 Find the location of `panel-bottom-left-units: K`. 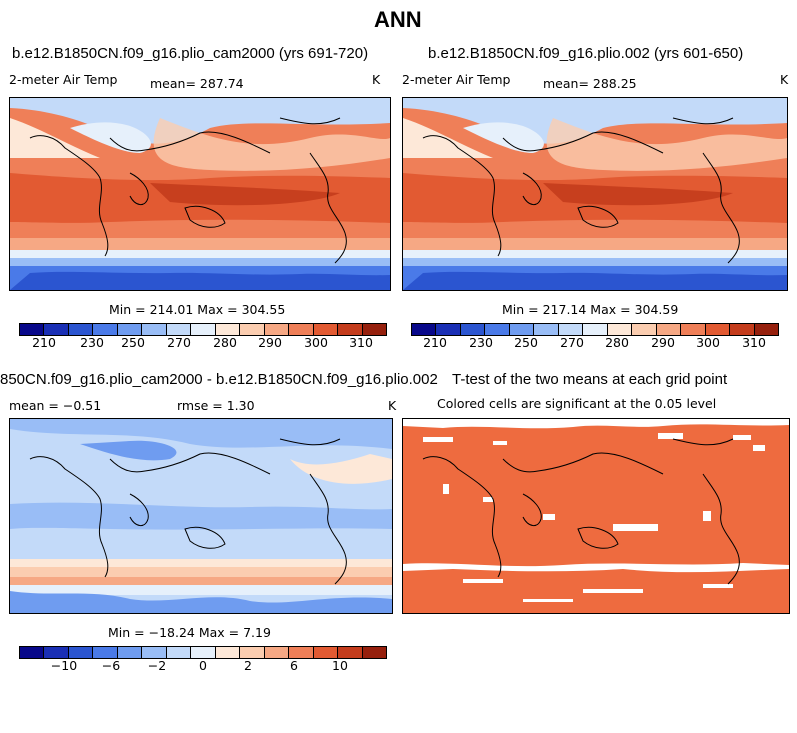

panel-bottom-left-units: K is located at coordinates (392, 405).